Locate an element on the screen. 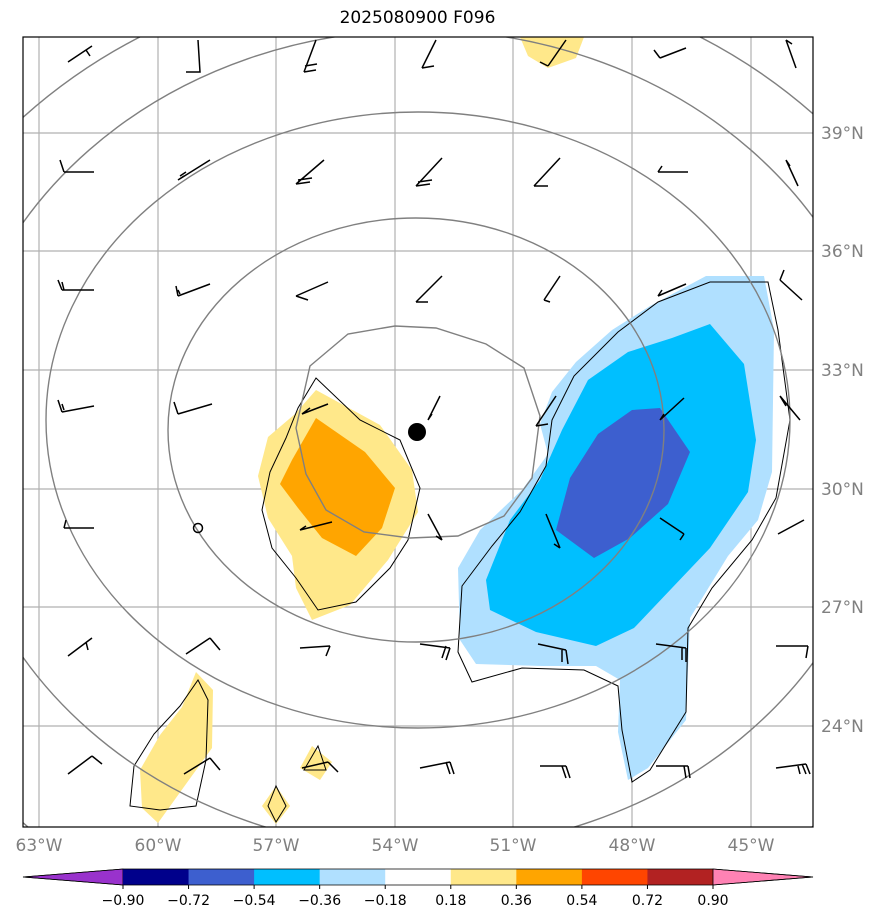 The image size is (883, 924). colorbar-tick-label: −0.90 is located at coordinates (123, 901).